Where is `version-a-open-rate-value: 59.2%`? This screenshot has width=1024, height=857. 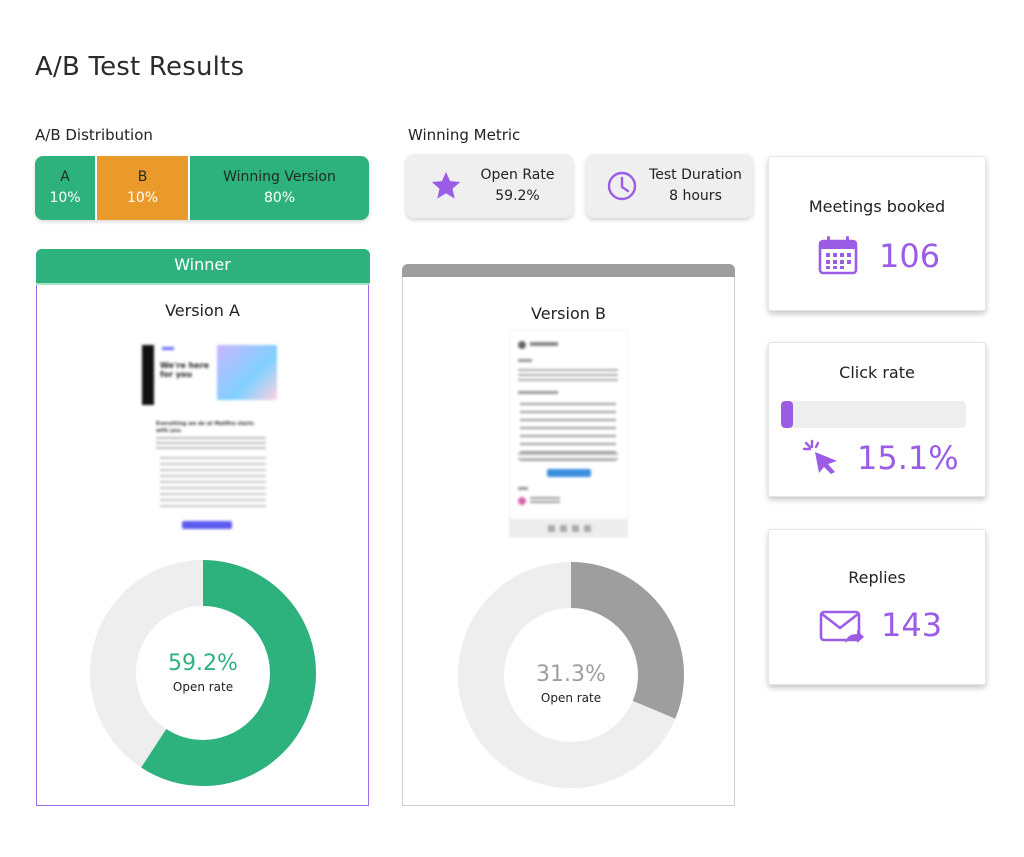
version-a-open-rate-value: 59.2% is located at coordinates (203, 663).